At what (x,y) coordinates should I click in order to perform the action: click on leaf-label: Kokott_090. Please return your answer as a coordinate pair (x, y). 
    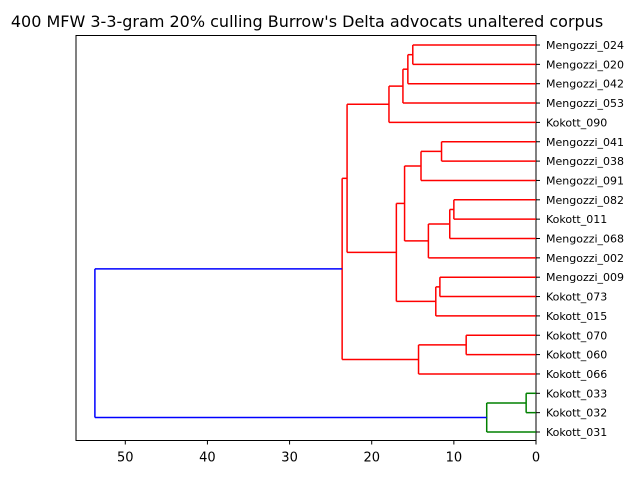
    Looking at the image, I should click on (576, 122).